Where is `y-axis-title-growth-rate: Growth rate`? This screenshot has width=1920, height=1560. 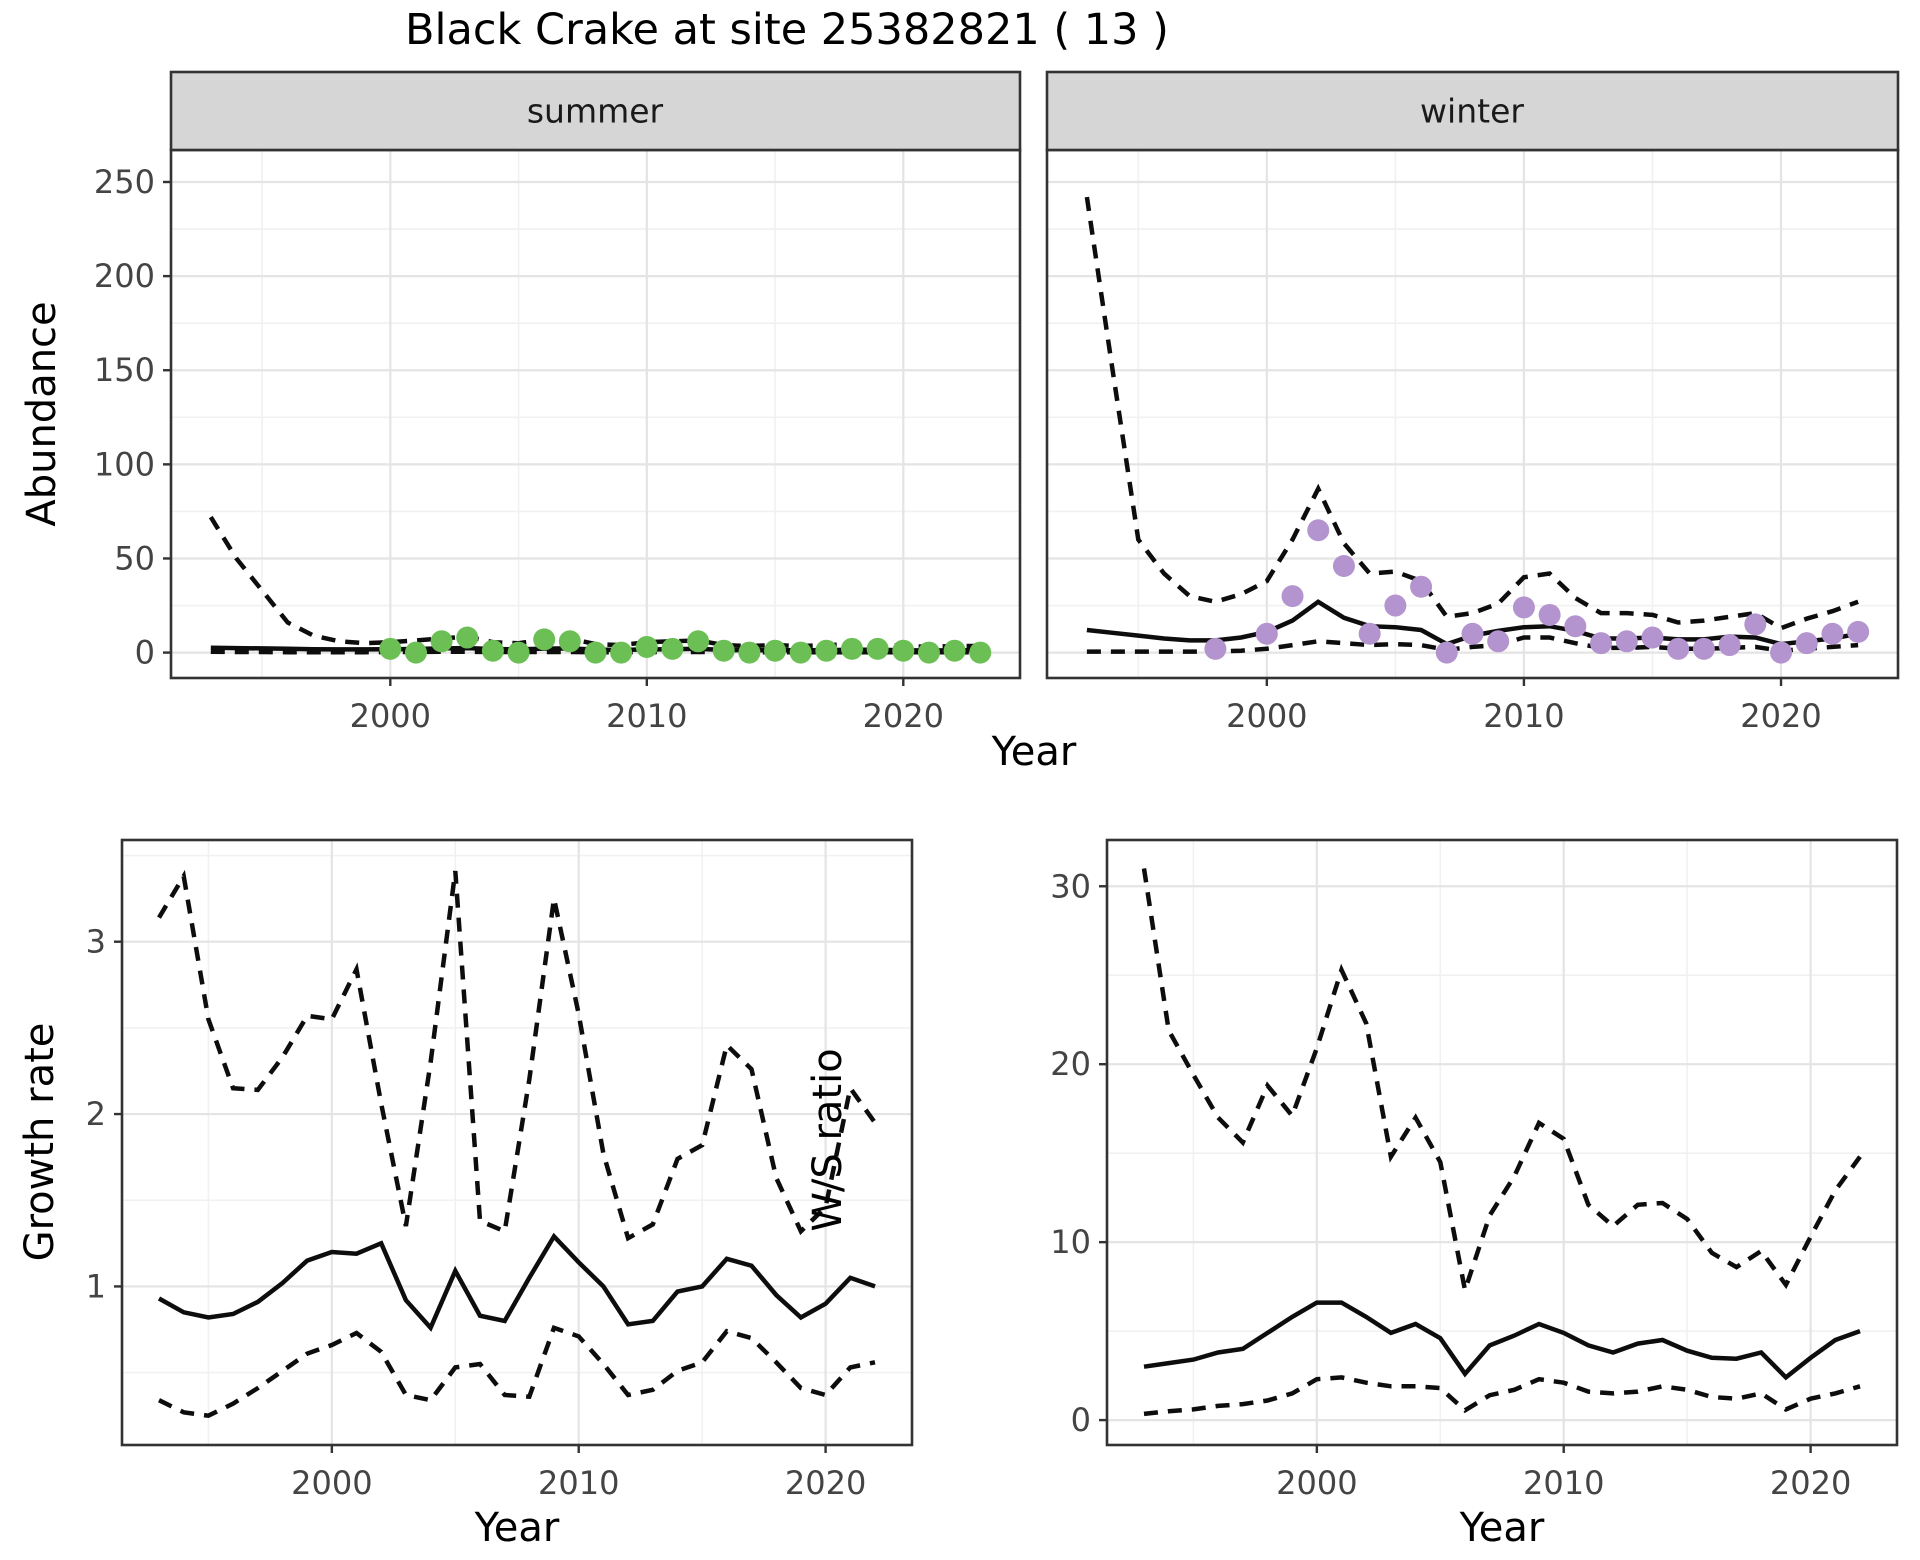 y-axis-title-growth-rate: Growth rate is located at coordinates (40, 1142).